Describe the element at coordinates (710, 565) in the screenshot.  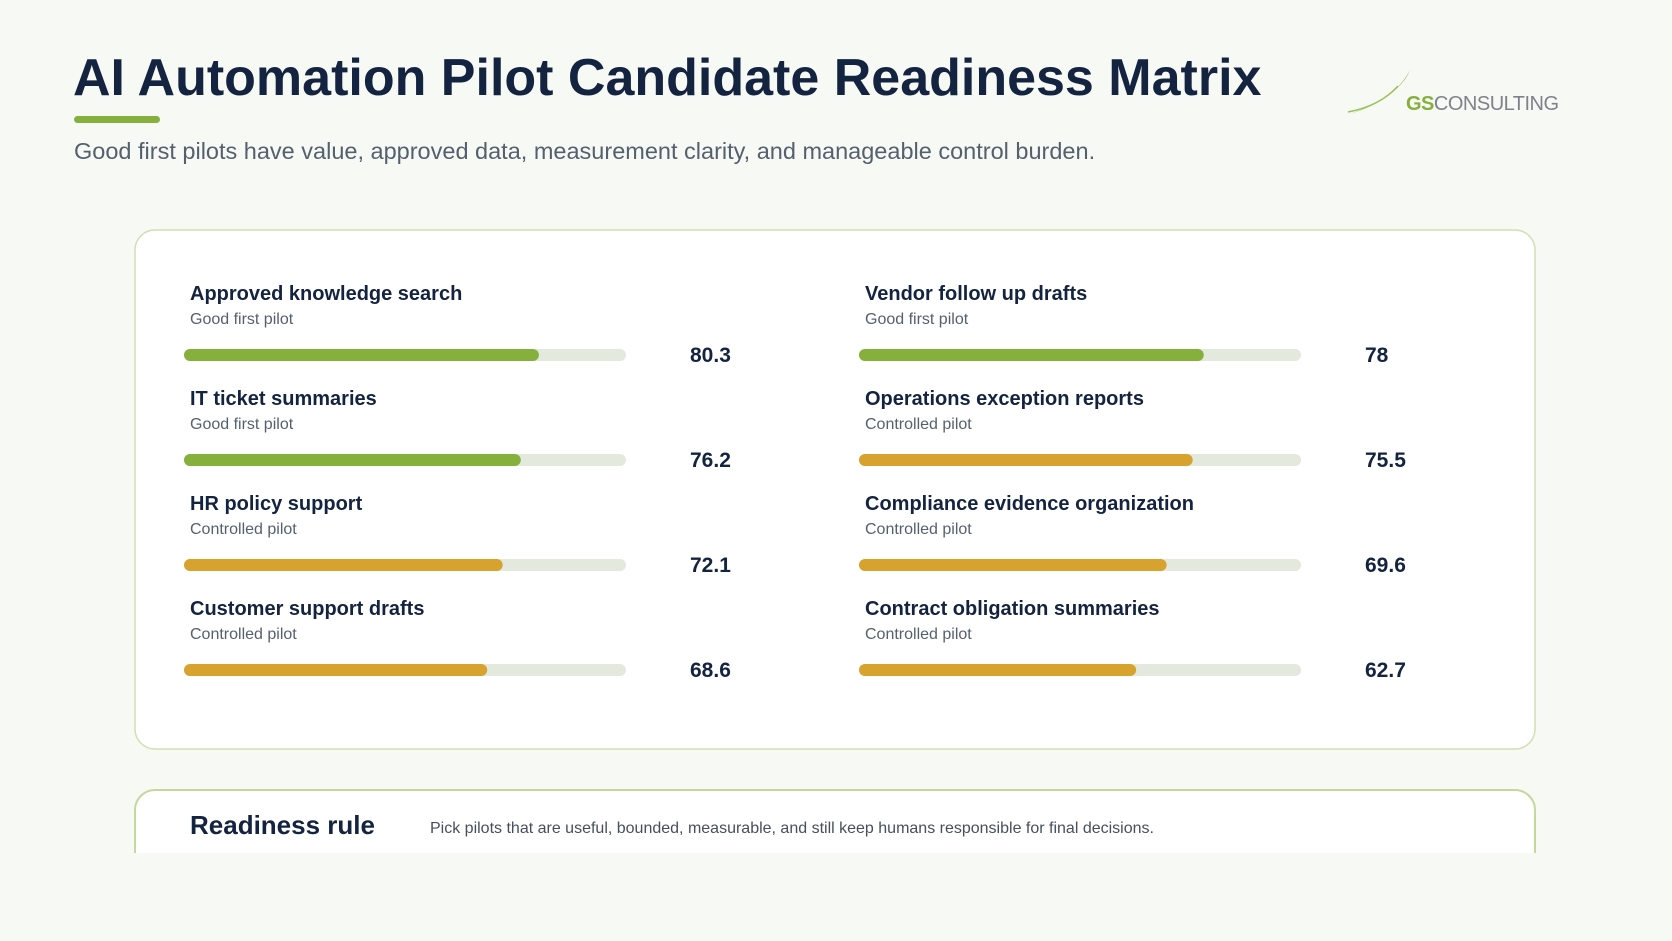
I see `value-label: 72.1` at that location.